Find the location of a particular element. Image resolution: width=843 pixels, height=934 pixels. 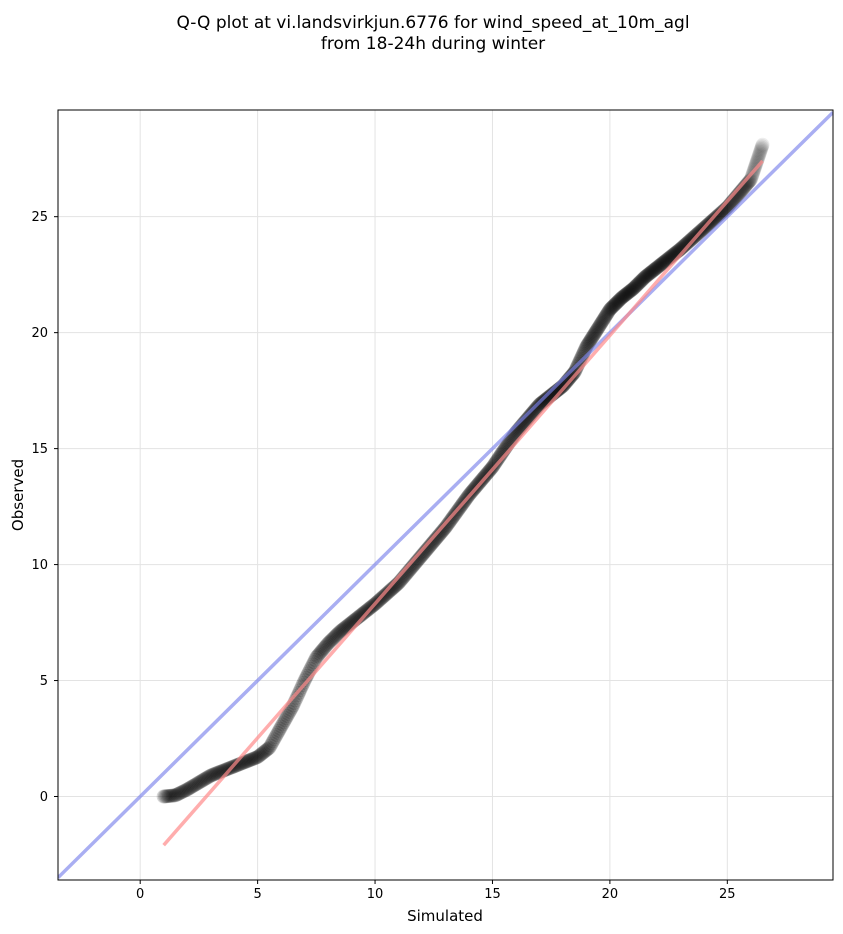

y-tick-label: 0 is located at coordinates (44, 797).